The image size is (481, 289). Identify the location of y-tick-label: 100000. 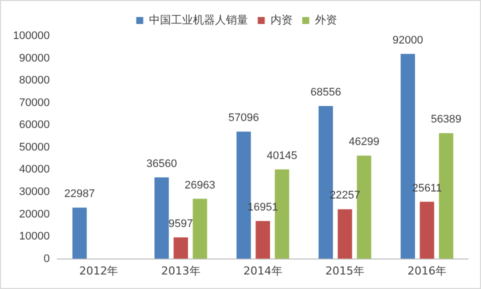
(31, 36).